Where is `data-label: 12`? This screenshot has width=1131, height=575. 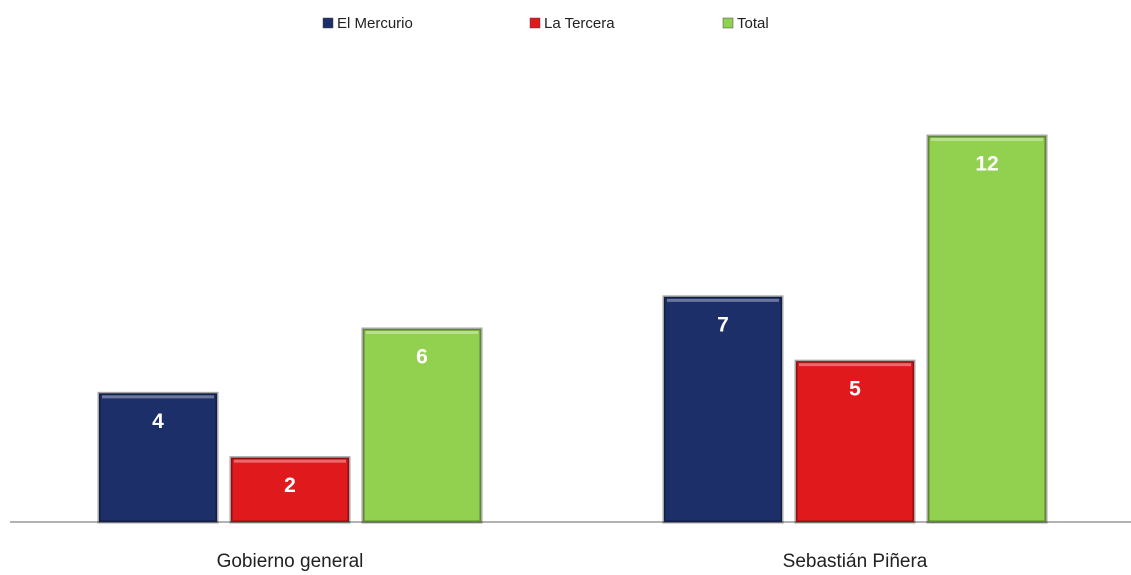 data-label: 12 is located at coordinates (986, 164).